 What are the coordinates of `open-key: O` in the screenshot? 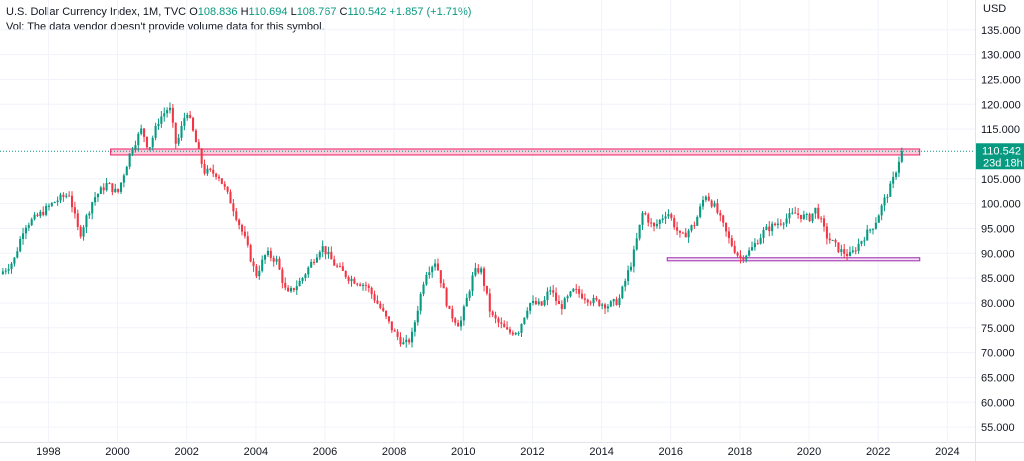 It's located at (193, 12).